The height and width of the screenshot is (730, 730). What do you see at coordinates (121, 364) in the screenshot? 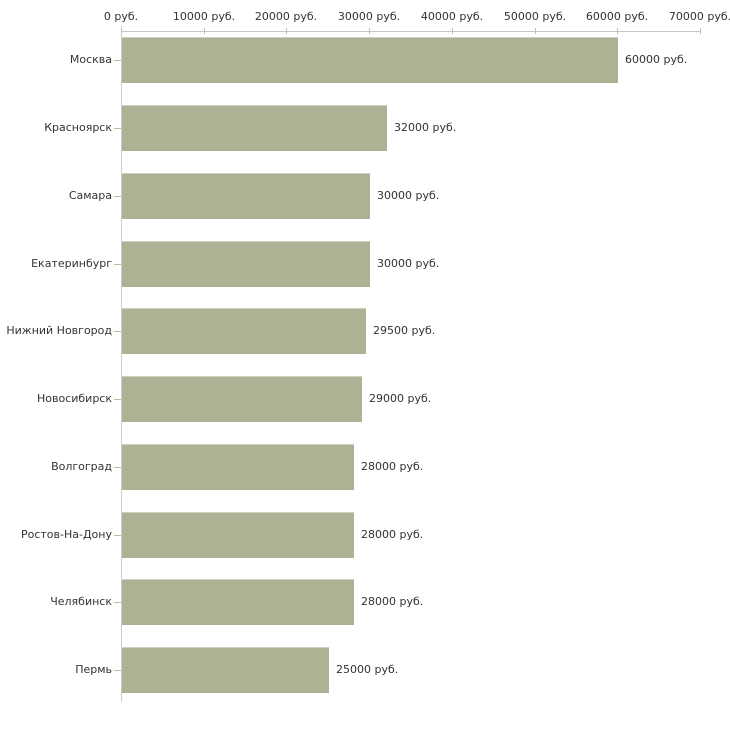
I see `y-axis-line` at bounding box center [121, 364].